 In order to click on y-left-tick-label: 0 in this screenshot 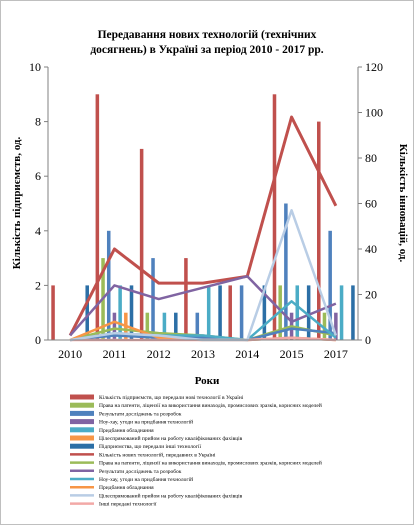, I will do `click(38, 340)`.